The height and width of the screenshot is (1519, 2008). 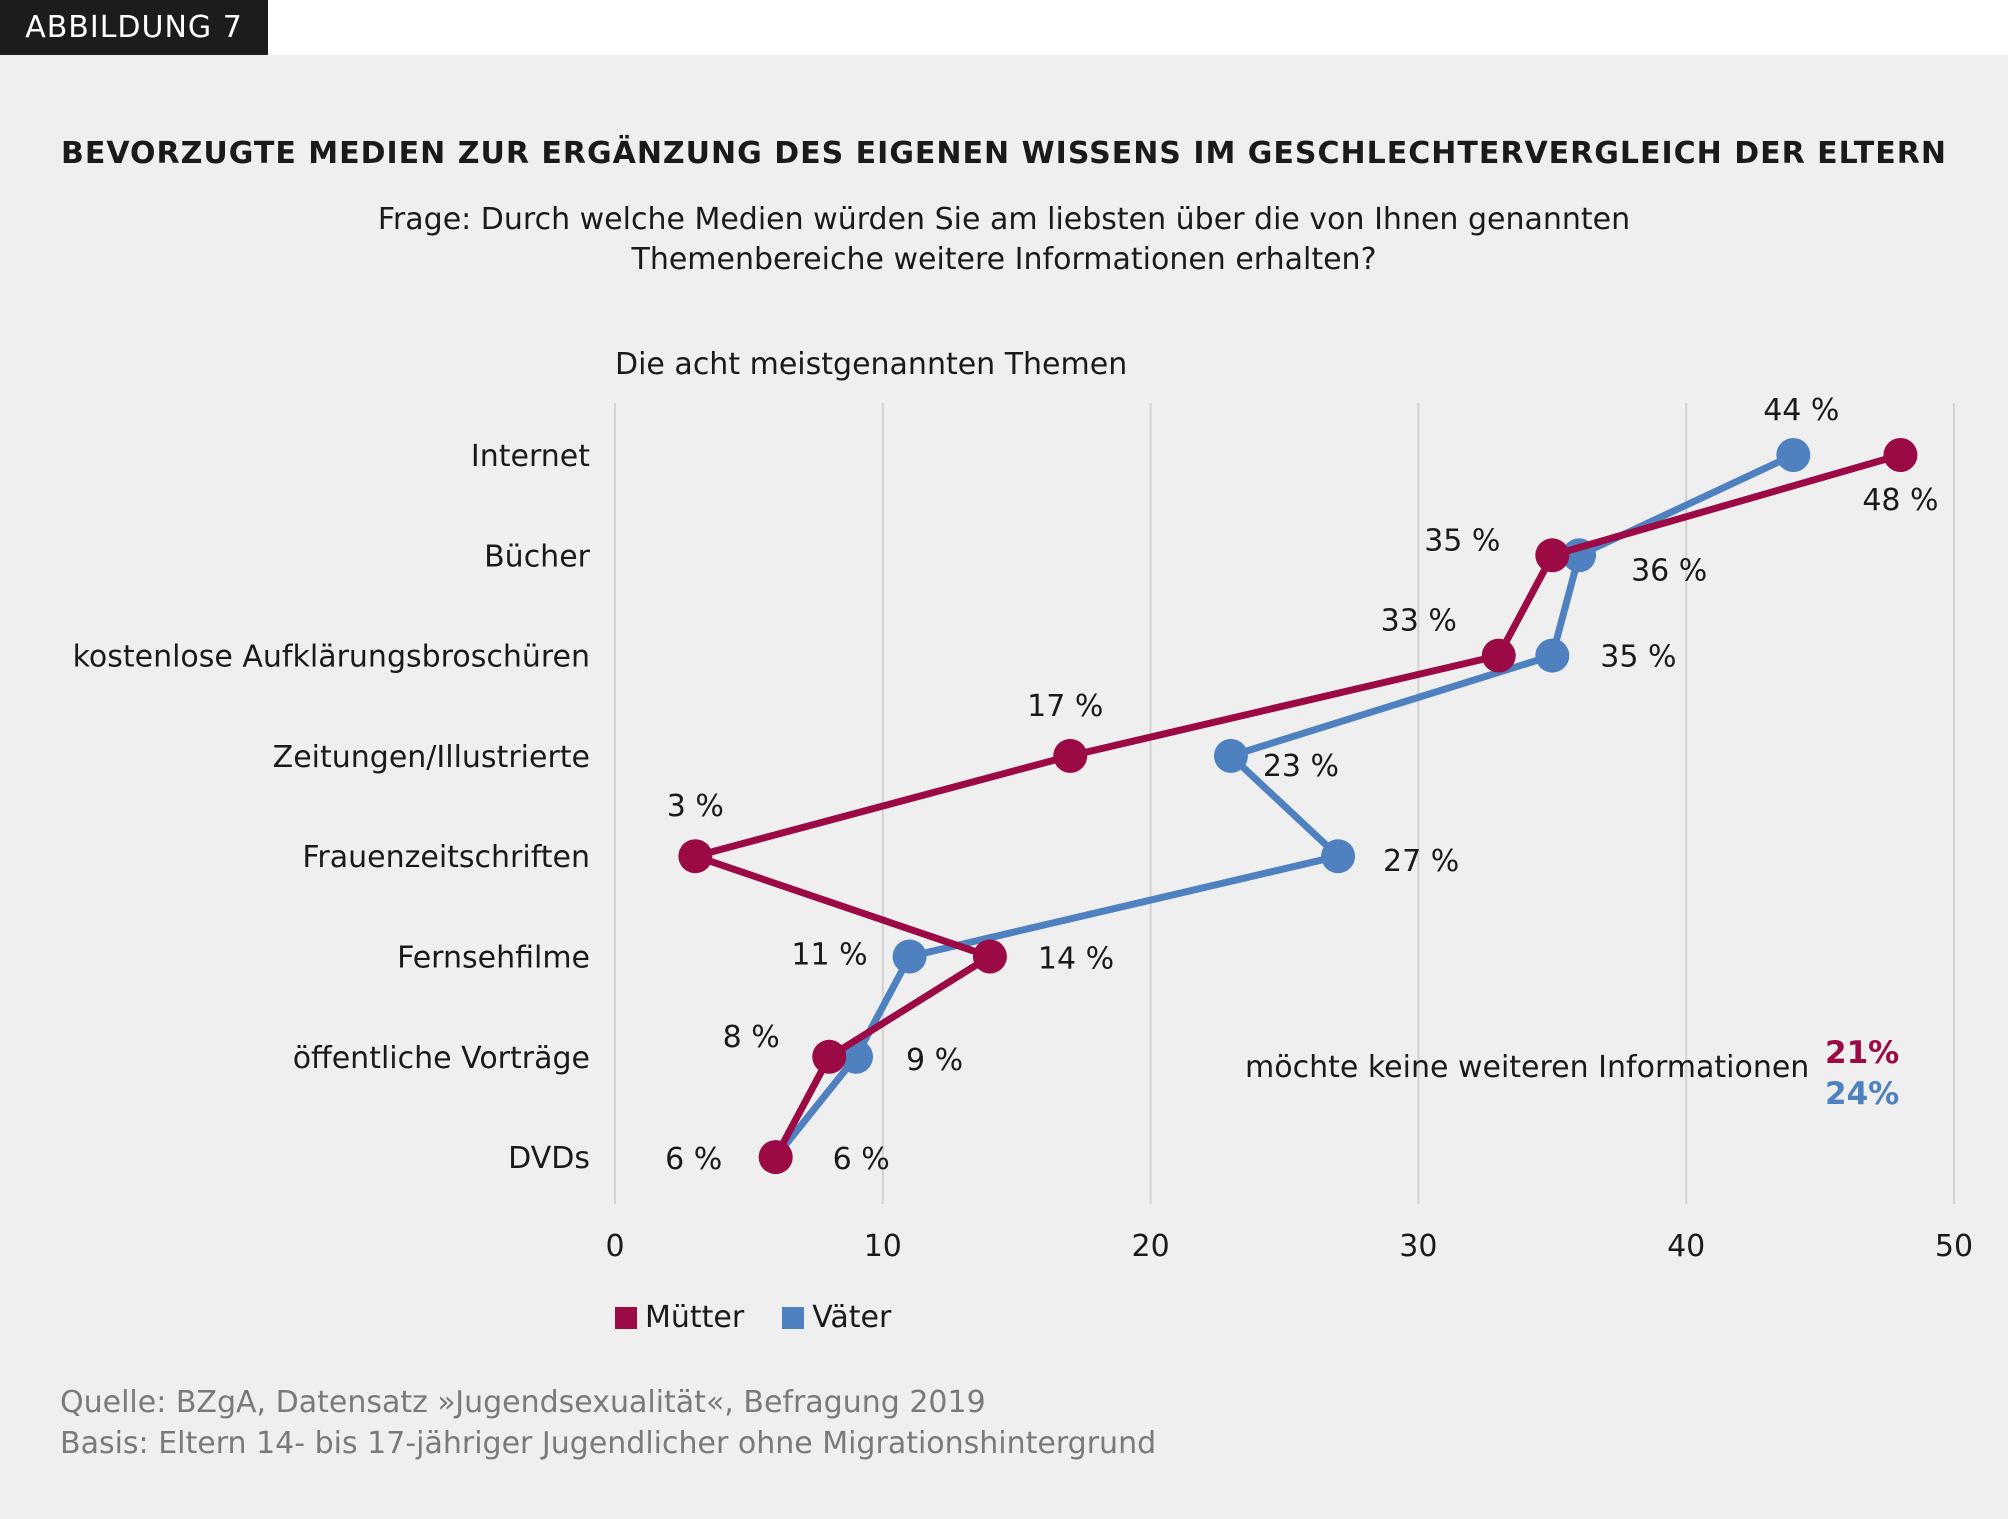 I want to click on legend-swatch-muetter, so click(x=626, y=1317).